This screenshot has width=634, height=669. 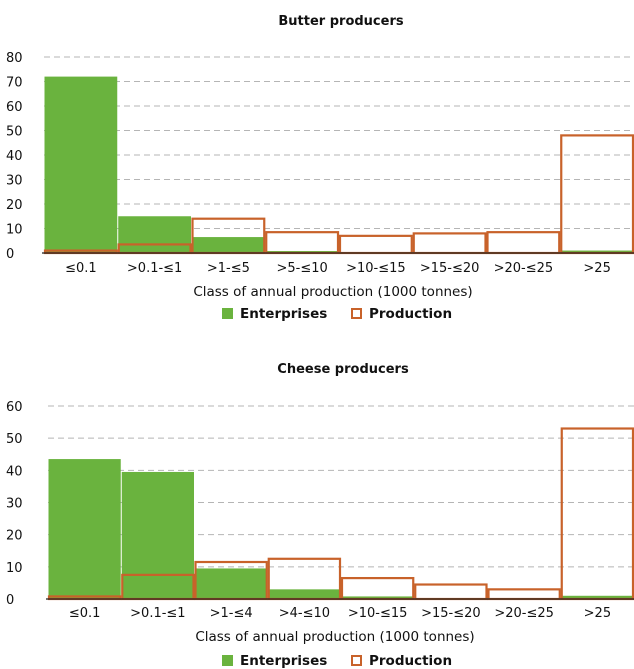 What do you see at coordinates (231, 613) in the screenshot?
I see `chart-1-xtick-2: >1-≤4` at bounding box center [231, 613].